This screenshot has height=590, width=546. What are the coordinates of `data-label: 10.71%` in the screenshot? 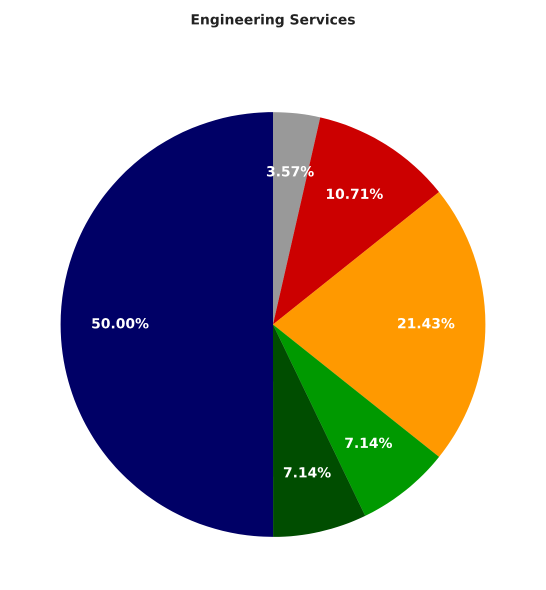 It's located at (354, 194).